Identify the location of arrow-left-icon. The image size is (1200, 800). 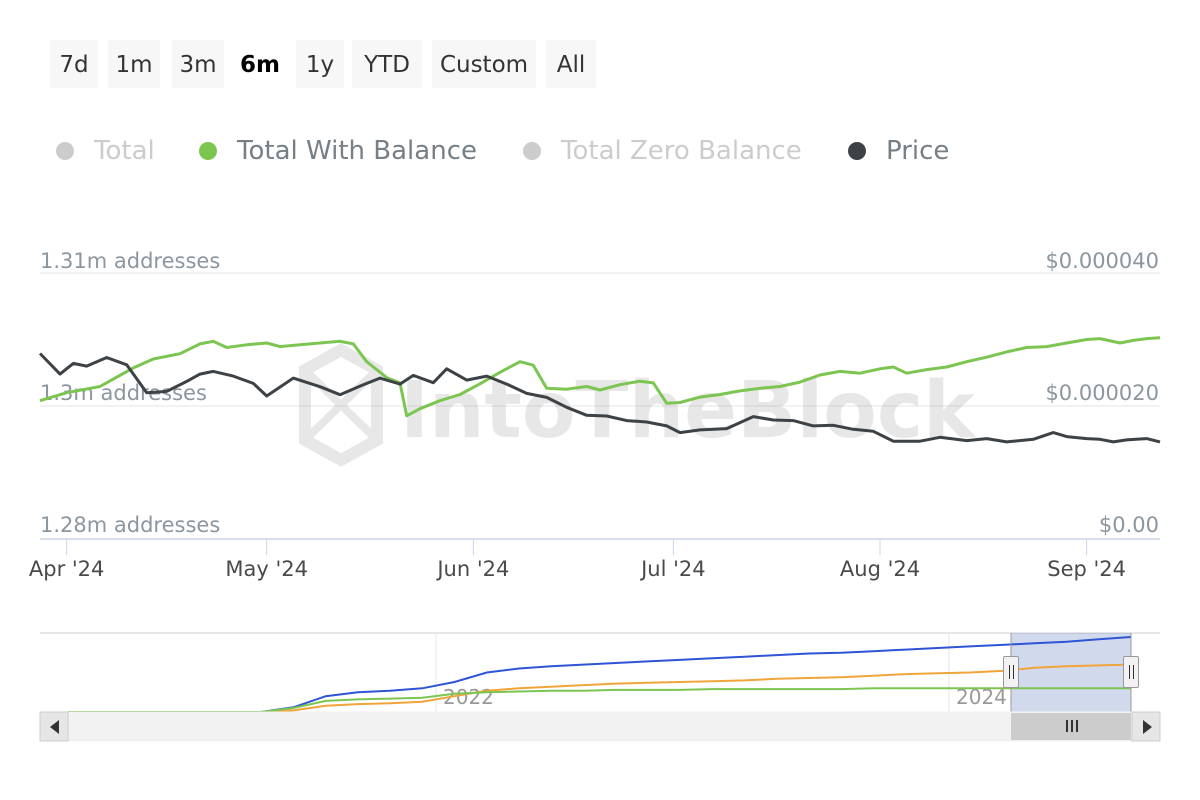
(54, 727).